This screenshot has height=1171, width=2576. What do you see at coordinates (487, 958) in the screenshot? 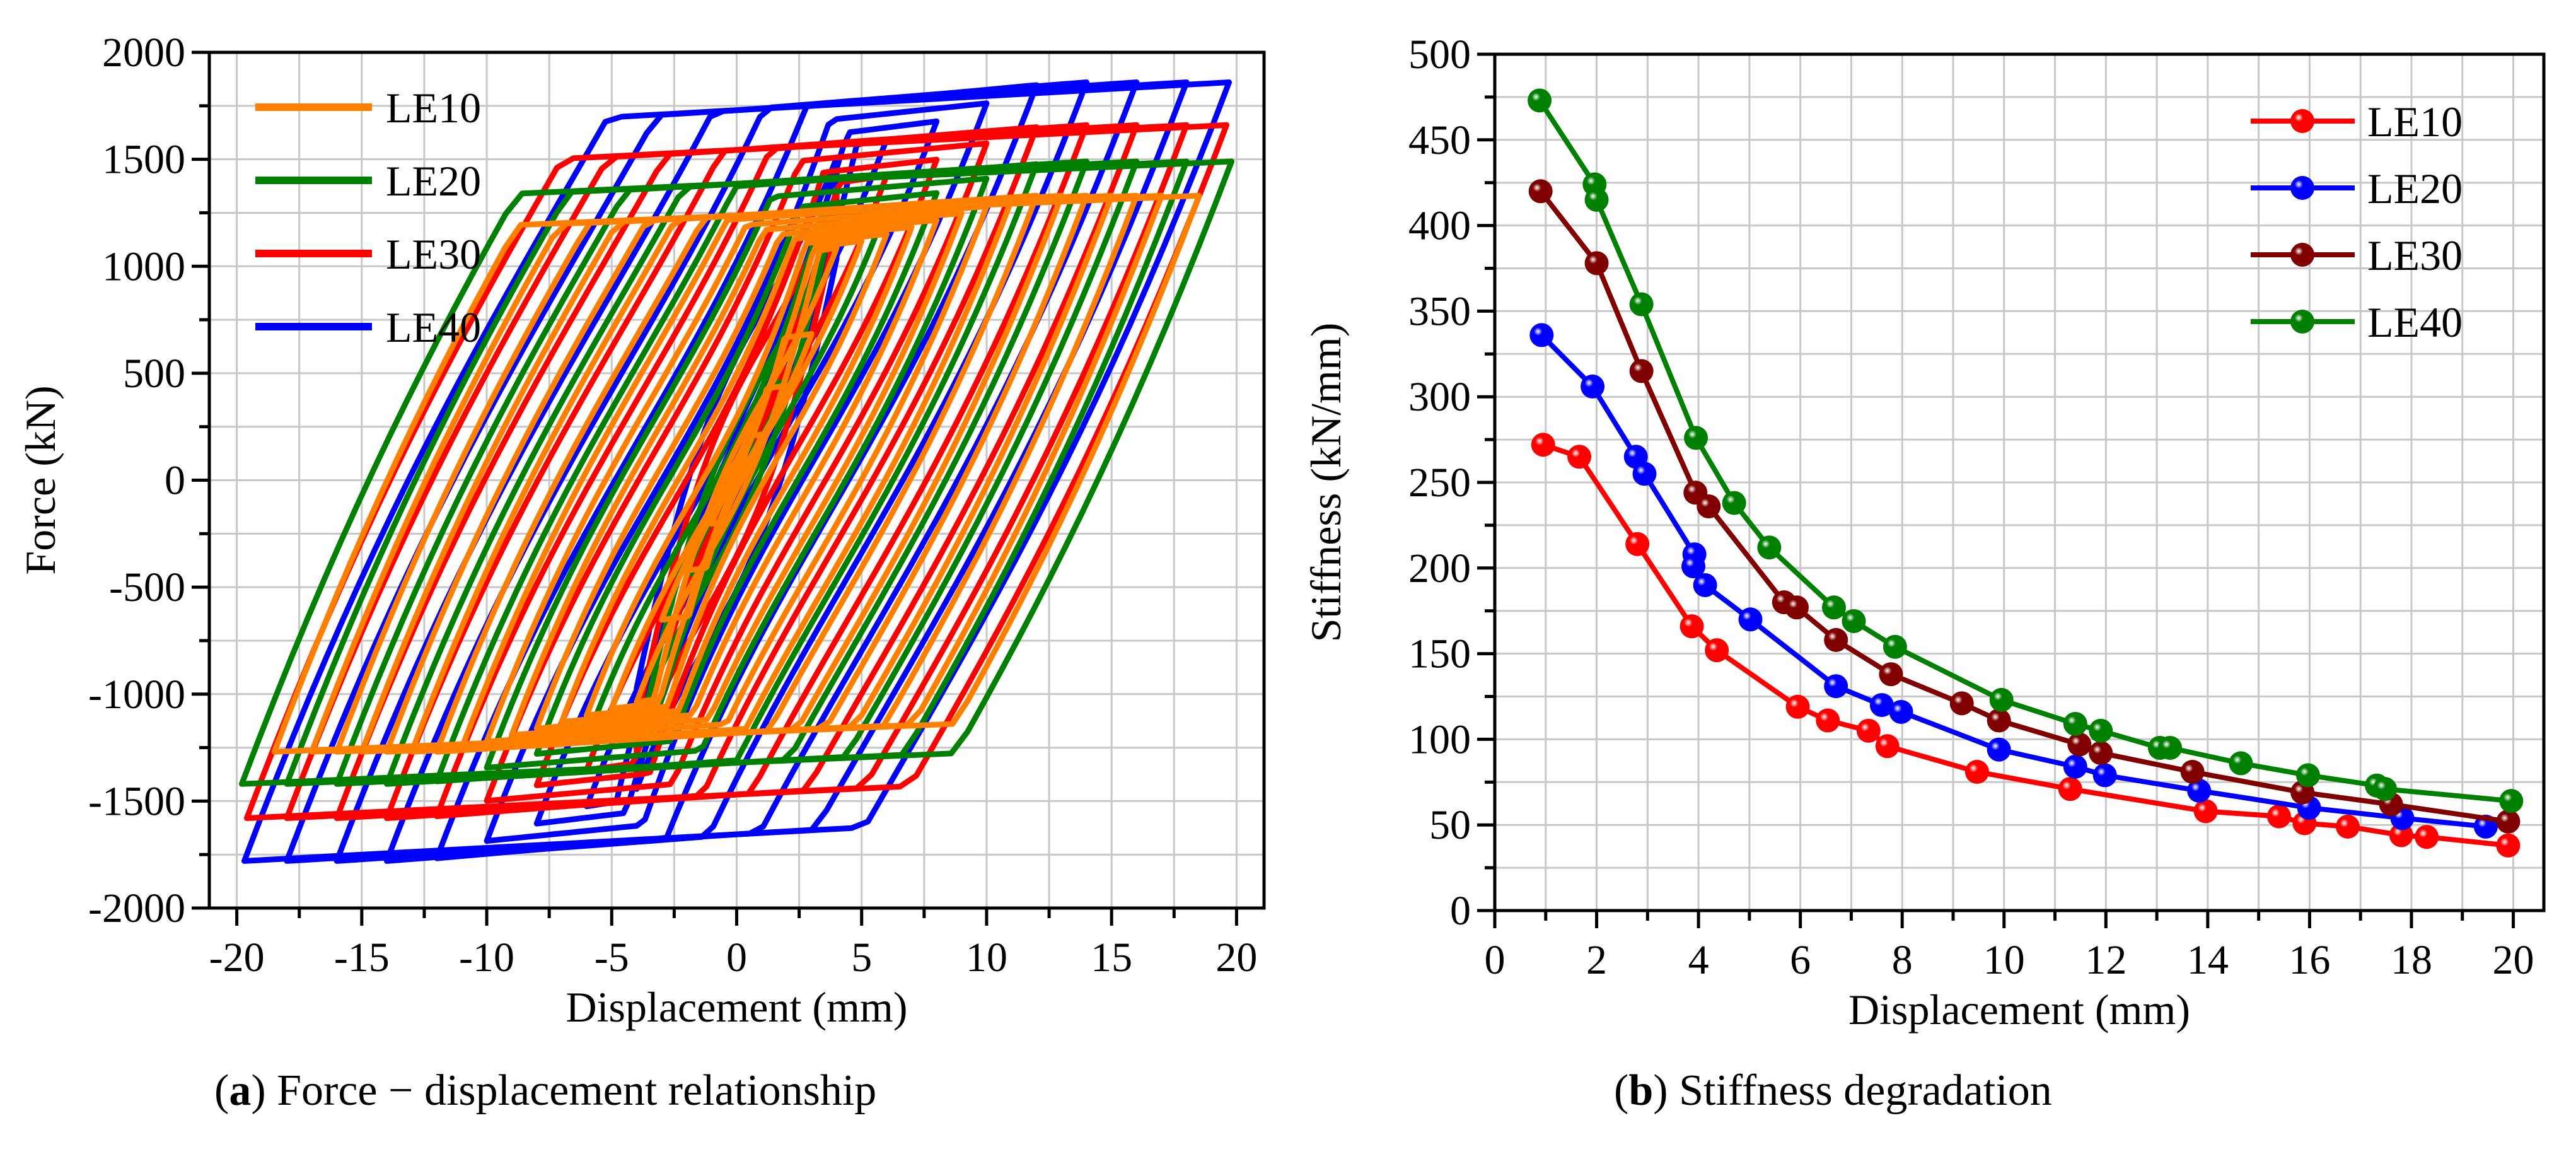
I see `x-tick-label: -10` at bounding box center [487, 958].